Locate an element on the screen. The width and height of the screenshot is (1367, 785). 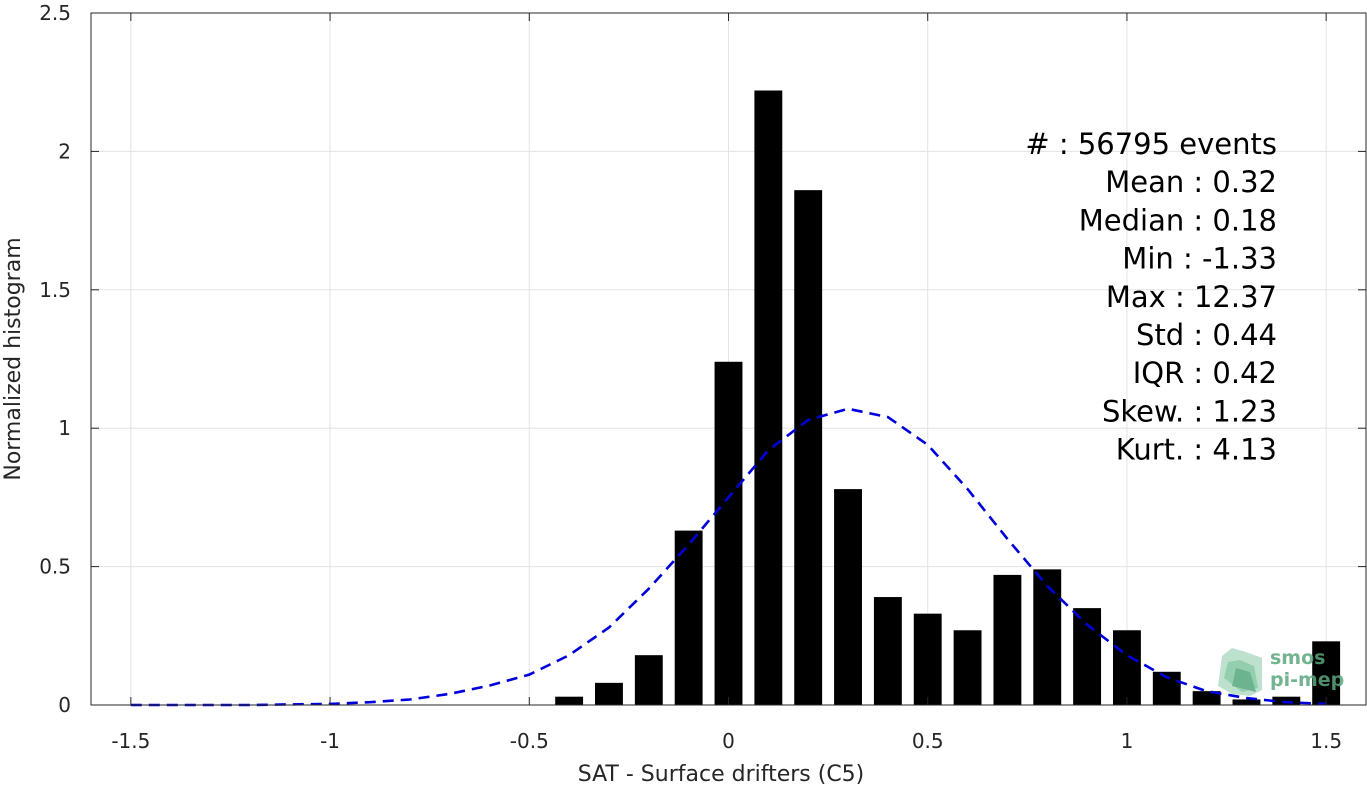
stats-line: Median : 0.18 is located at coordinates (1178, 220).